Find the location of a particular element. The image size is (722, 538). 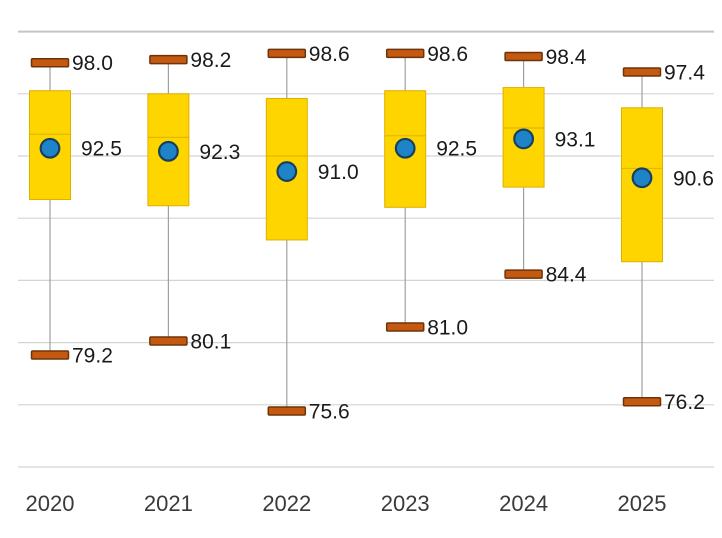

min-value-label-2020: 79.2 is located at coordinates (92, 356).